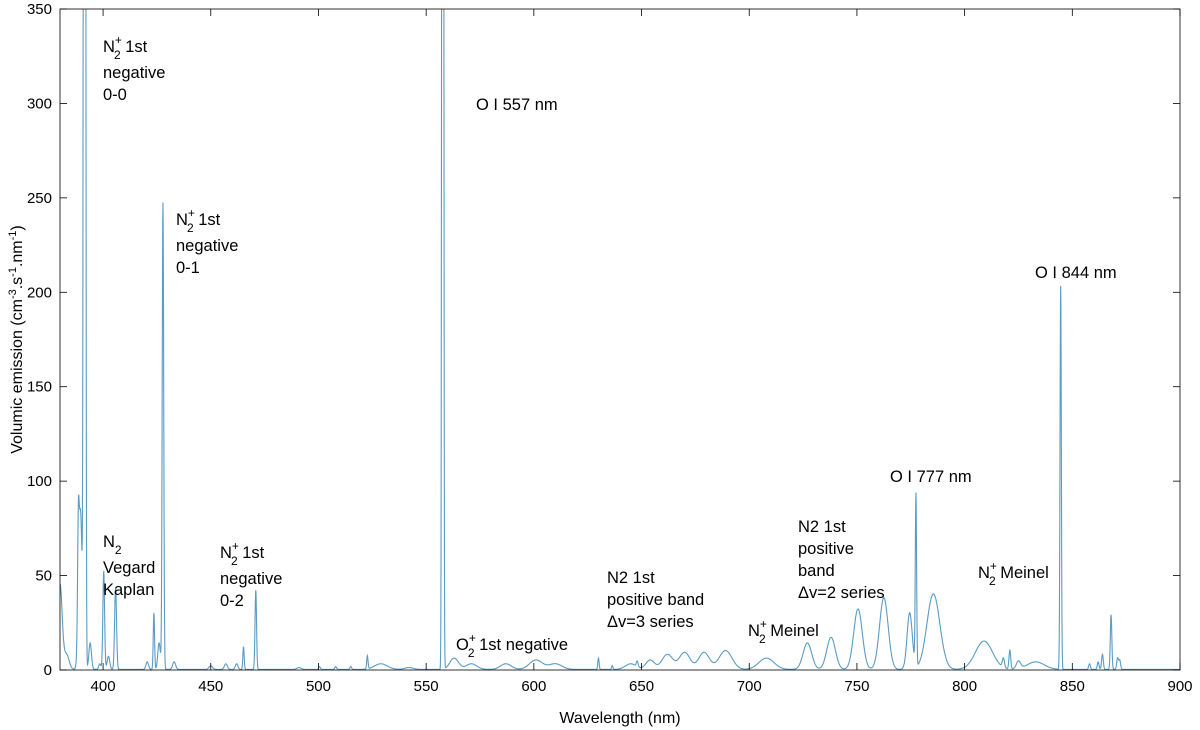 This screenshot has height=730, width=1200. I want to click on annotation-label: O I 844 nm, so click(1076, 273).